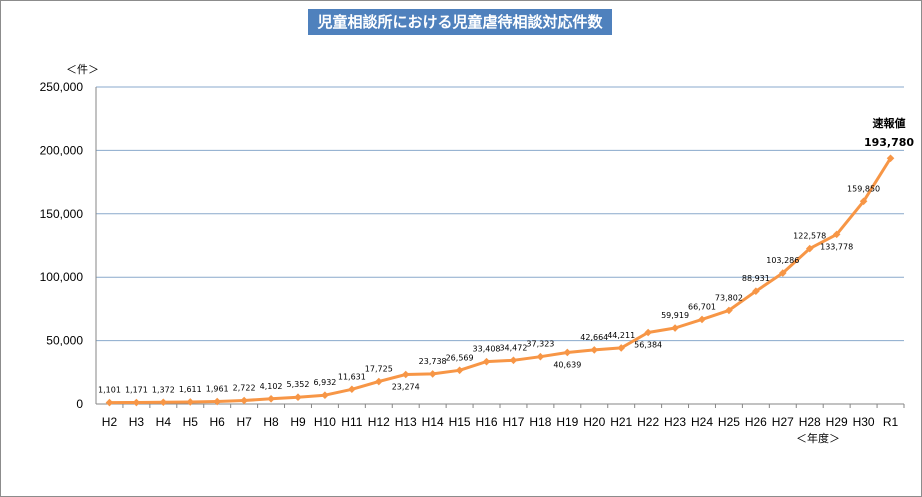 This screenshot has height=497, width=922. Describe the element at coordinates (540, 344) in the screenshot. I see `data-label: 37,323` at that location.